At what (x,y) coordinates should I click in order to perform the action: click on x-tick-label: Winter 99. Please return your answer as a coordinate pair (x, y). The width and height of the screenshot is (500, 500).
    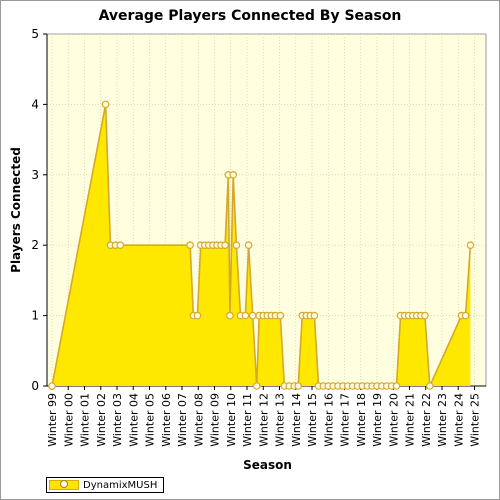
    Looking at the image, I should click on (52, 420).